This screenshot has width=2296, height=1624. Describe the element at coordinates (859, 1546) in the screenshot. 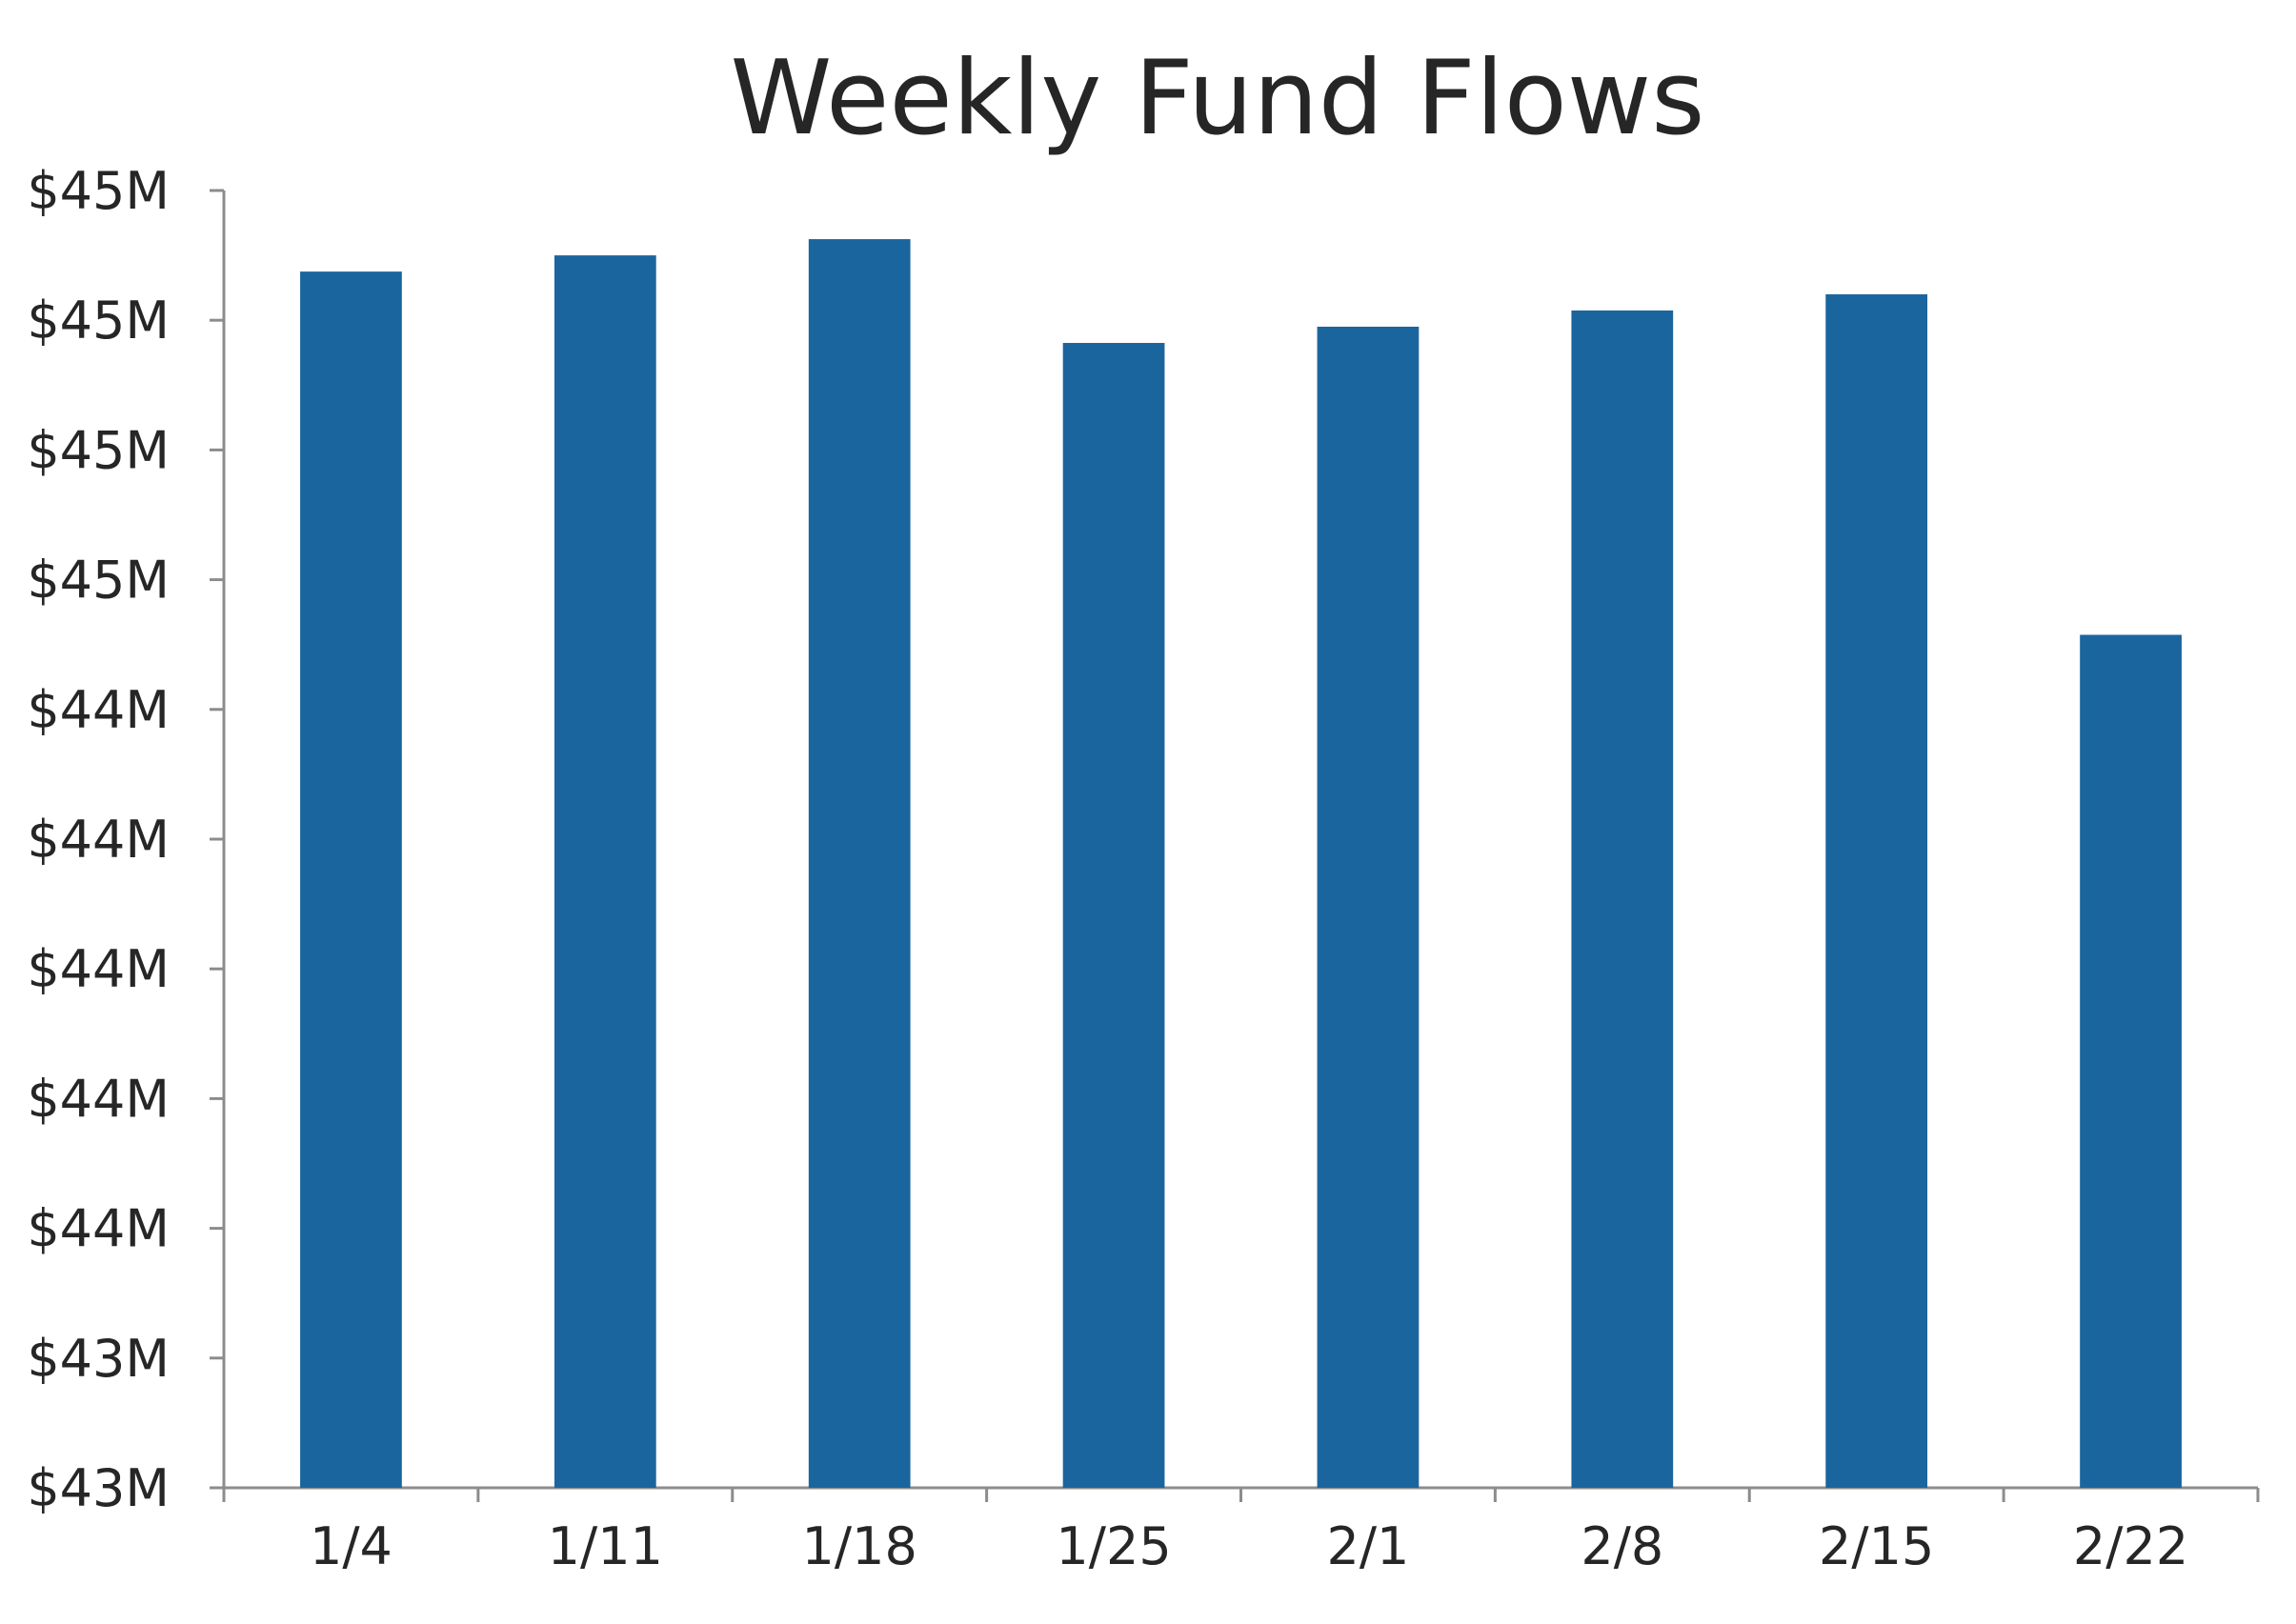

I see `x-tick-label: 1/18` at that location.